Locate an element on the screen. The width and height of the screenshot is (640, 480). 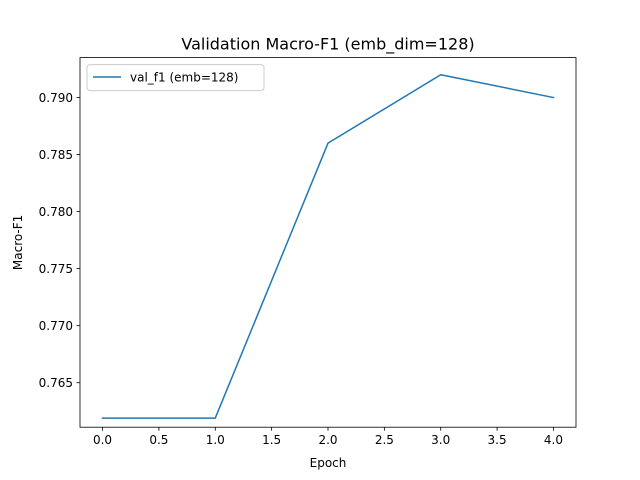
legend: val_f1 (emb=128) is located at coordinates (175, 78).